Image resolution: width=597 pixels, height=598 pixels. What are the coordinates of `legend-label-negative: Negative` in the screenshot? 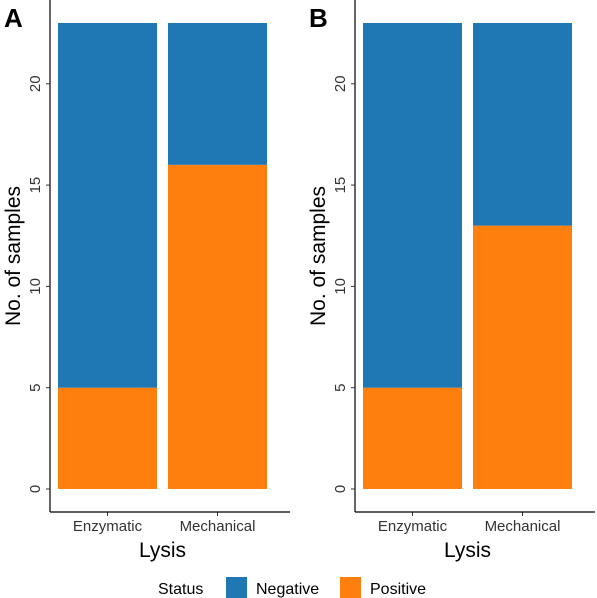 It's located at (287, 589).